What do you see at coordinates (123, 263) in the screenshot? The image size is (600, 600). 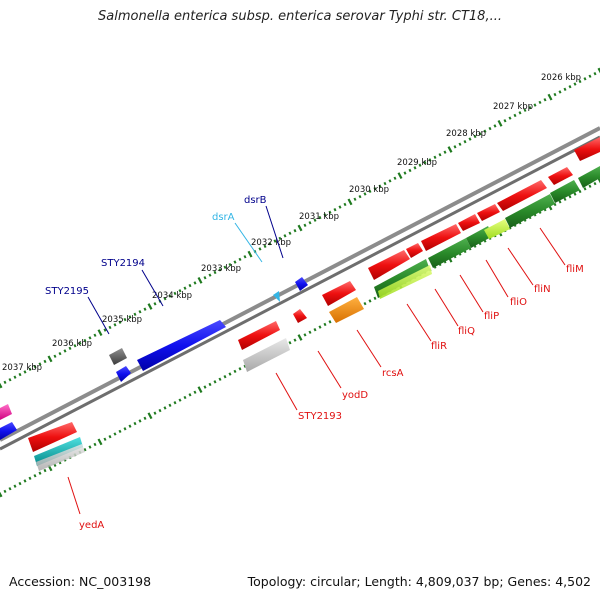 I see `gene-label: STY2194` at bounding box center [123, 263].